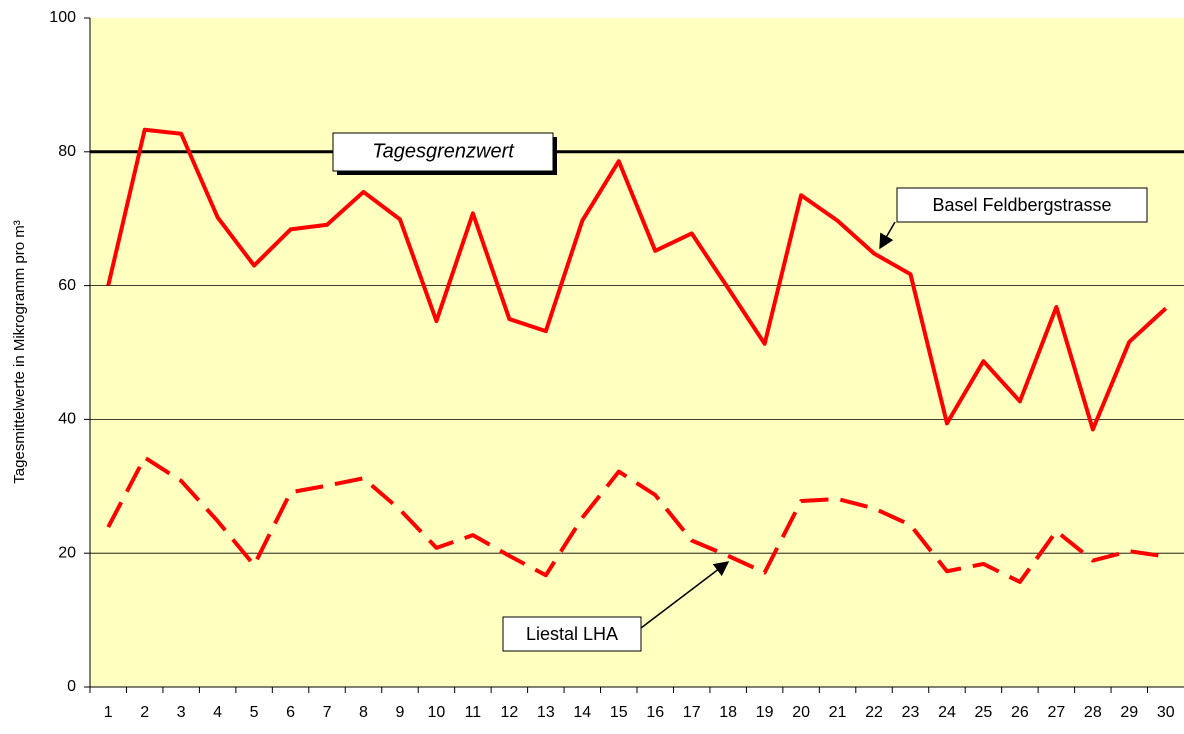 The width and height of the screenshot is (1184, 734). I want to click on x-tick-label: 20, so click(801, 712).